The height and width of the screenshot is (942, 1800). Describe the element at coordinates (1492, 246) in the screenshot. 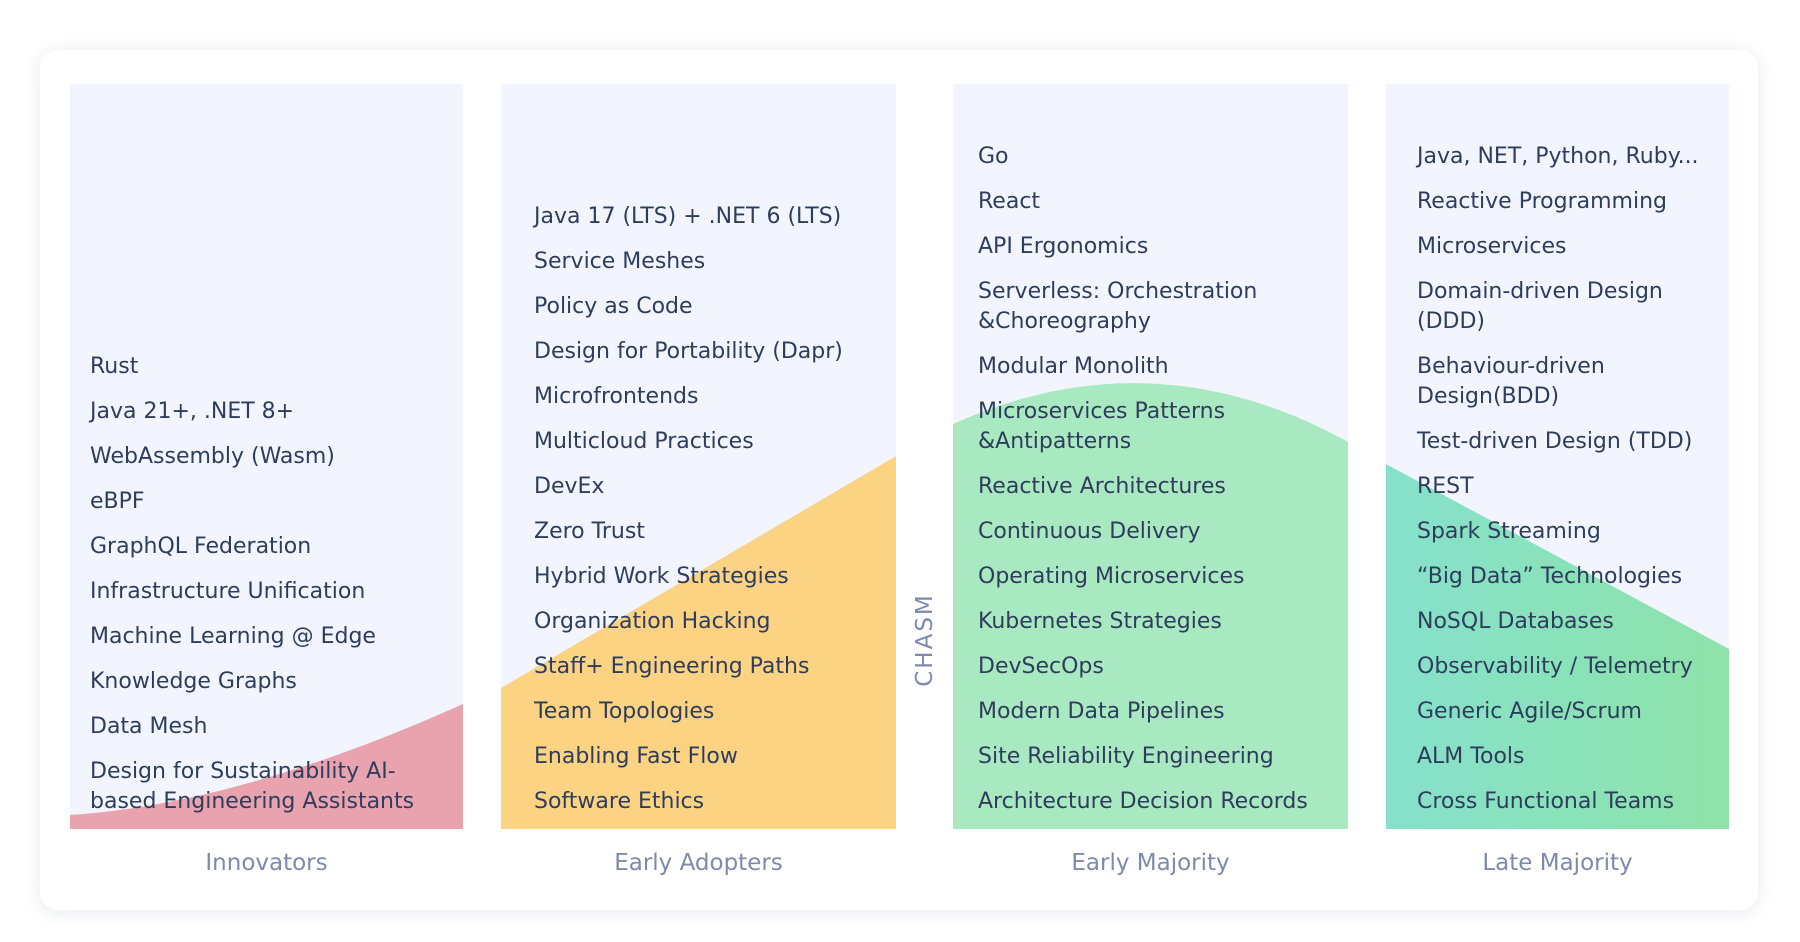

I see `list-item: Microservices` at that location.